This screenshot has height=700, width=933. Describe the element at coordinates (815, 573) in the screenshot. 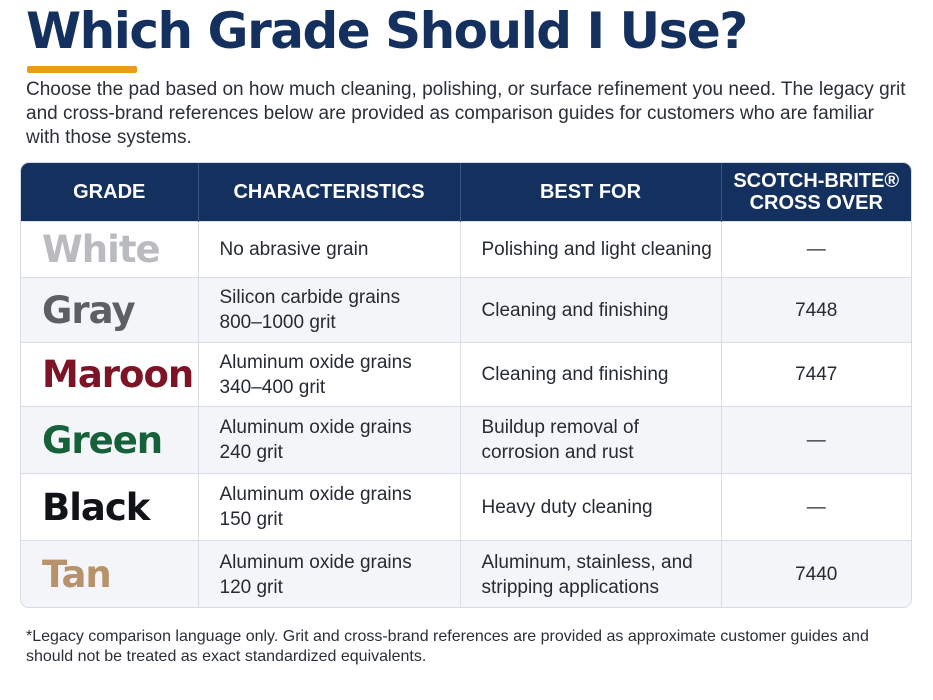

I see `crossover-cell: 7440` at that location.